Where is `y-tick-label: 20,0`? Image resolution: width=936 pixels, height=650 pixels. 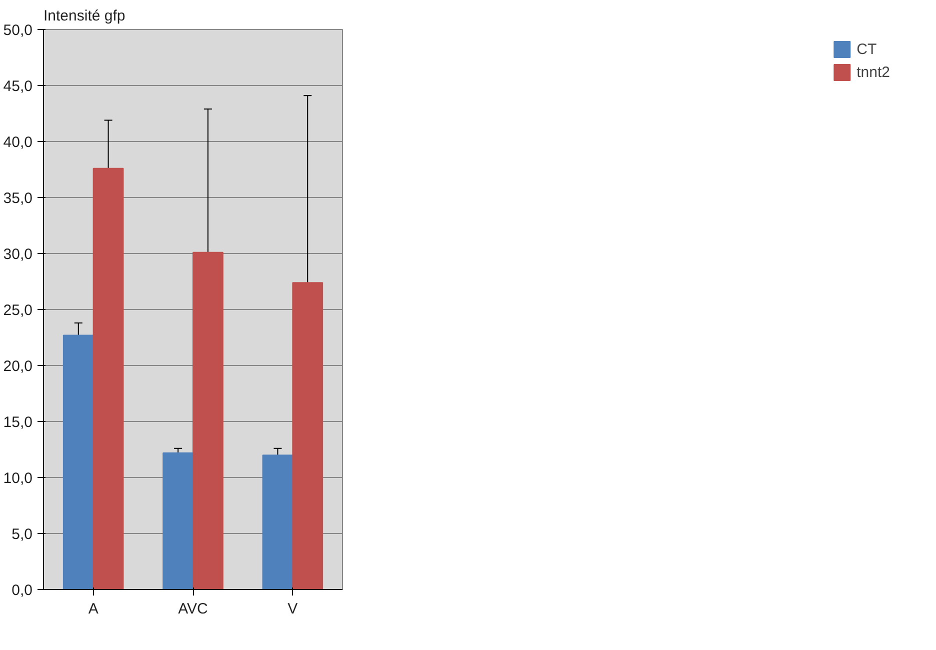
y-tick-label: 20,0 is located at coordinates (18, 366).